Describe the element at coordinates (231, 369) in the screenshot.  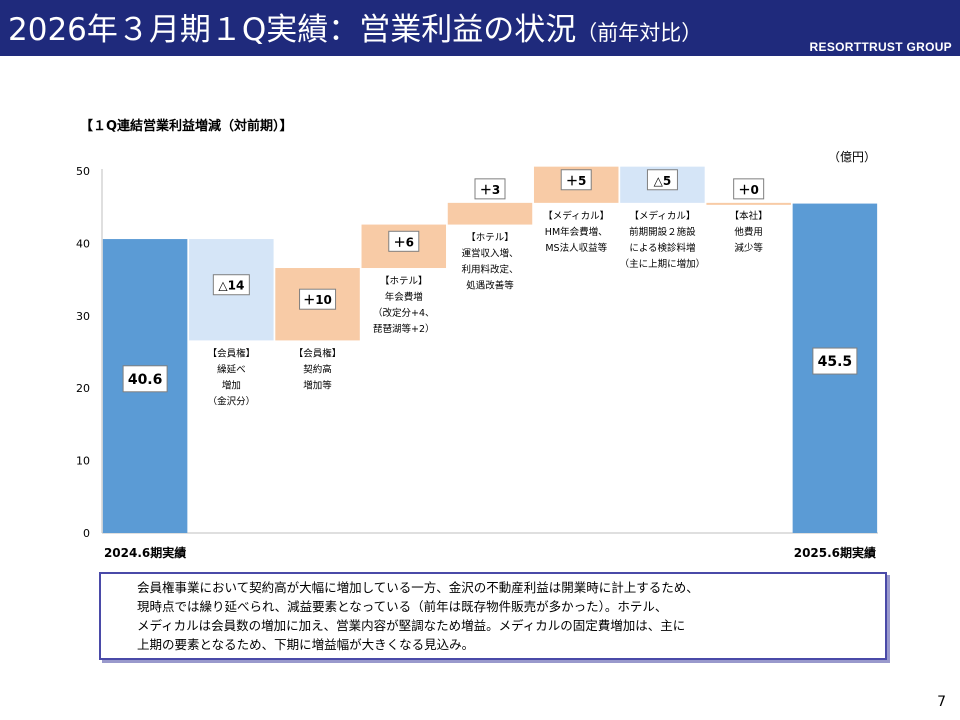
I see `step-note: 繰延べ` at that location.